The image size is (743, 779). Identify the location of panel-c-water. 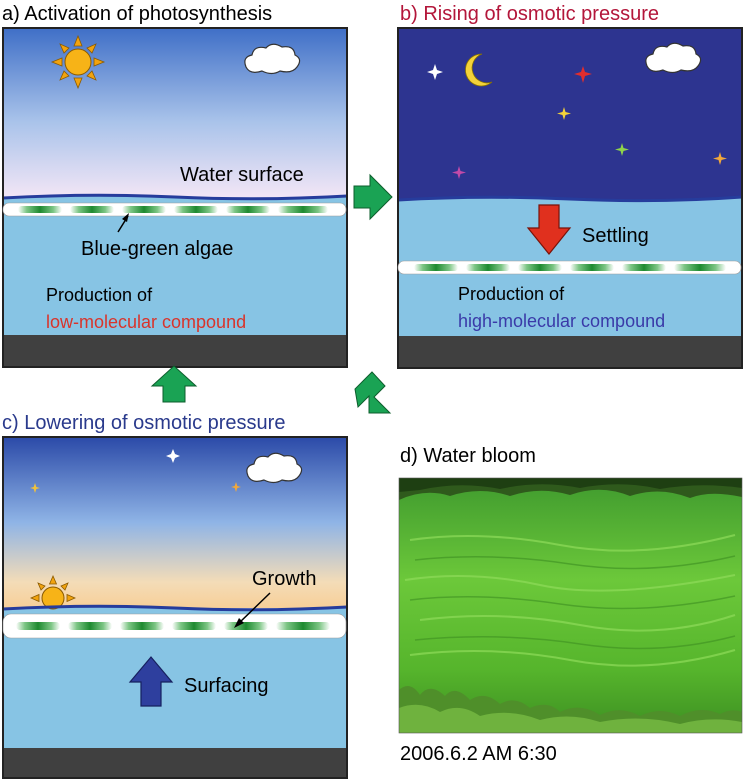
(175, 677).